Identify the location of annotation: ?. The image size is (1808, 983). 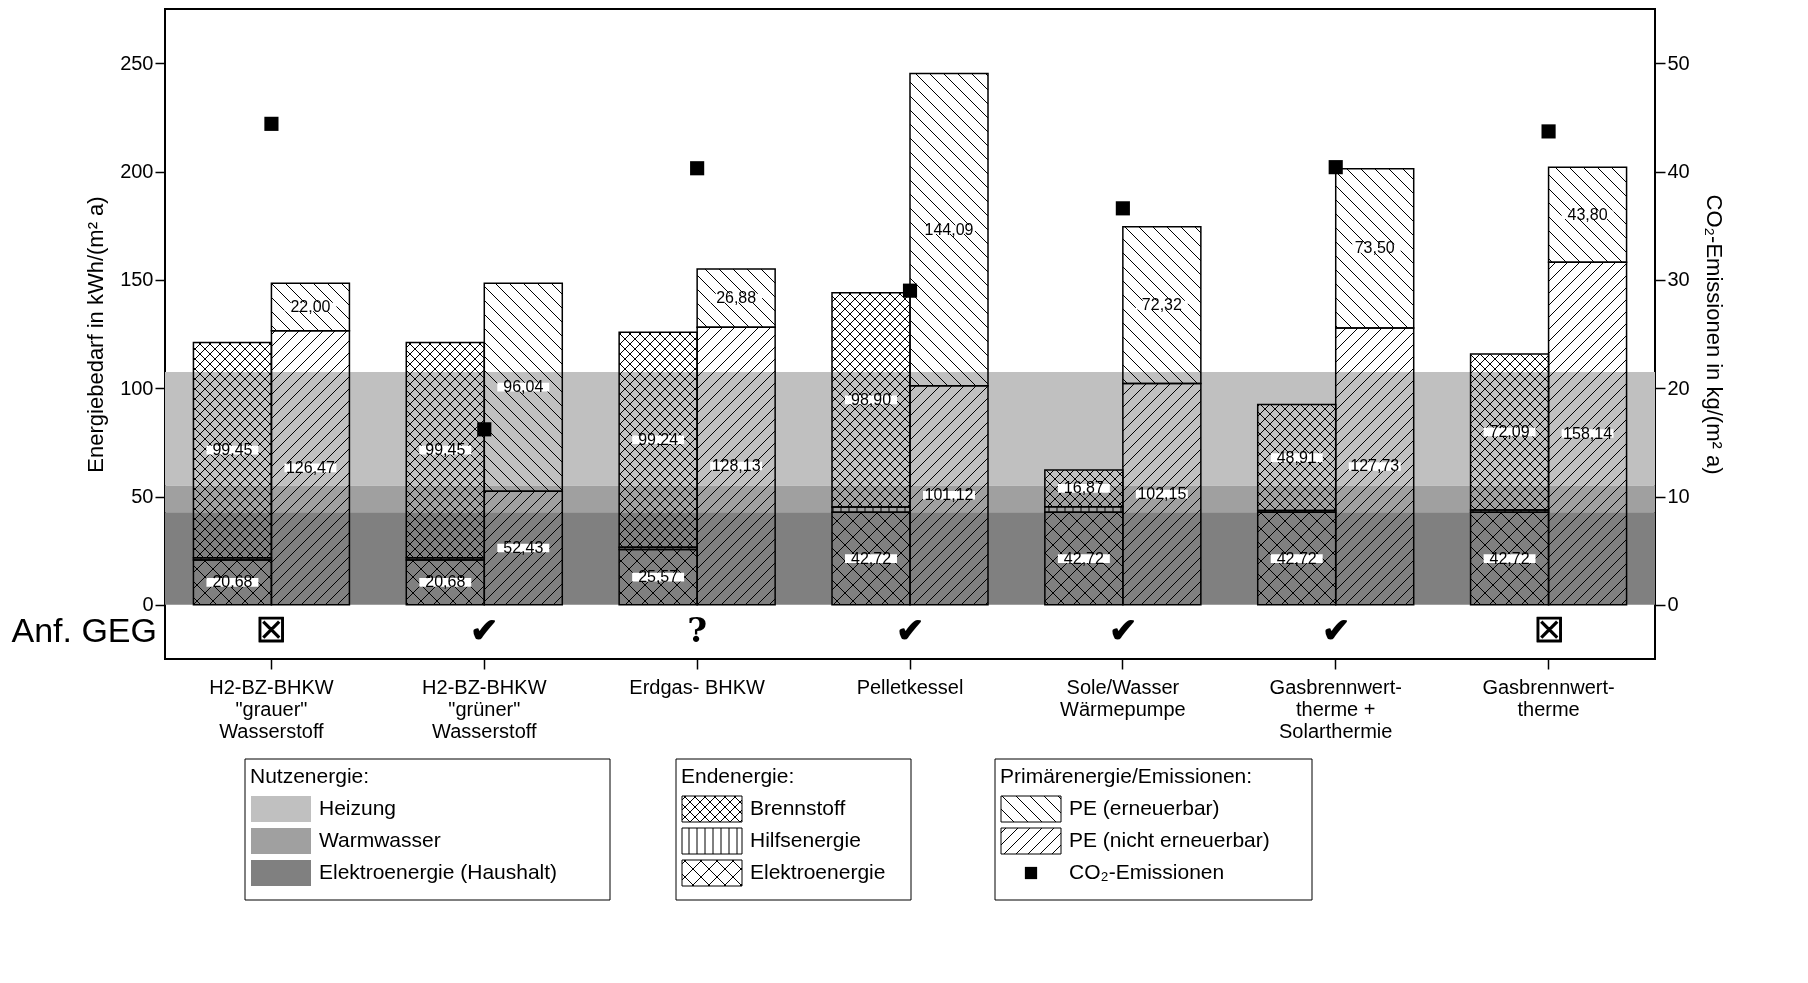
(697, 629).